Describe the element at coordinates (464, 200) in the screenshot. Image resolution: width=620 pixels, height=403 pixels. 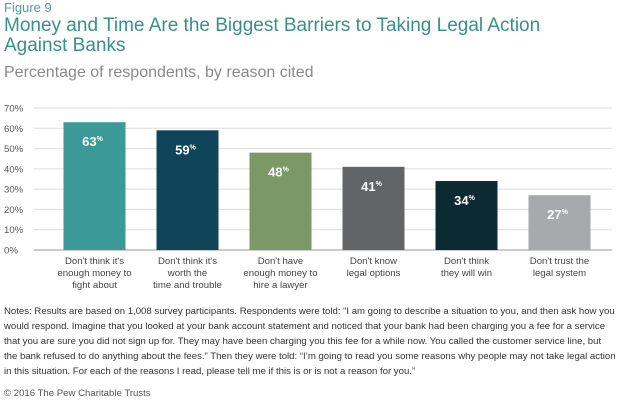
I see `bar-value-label: 34%` at that location.